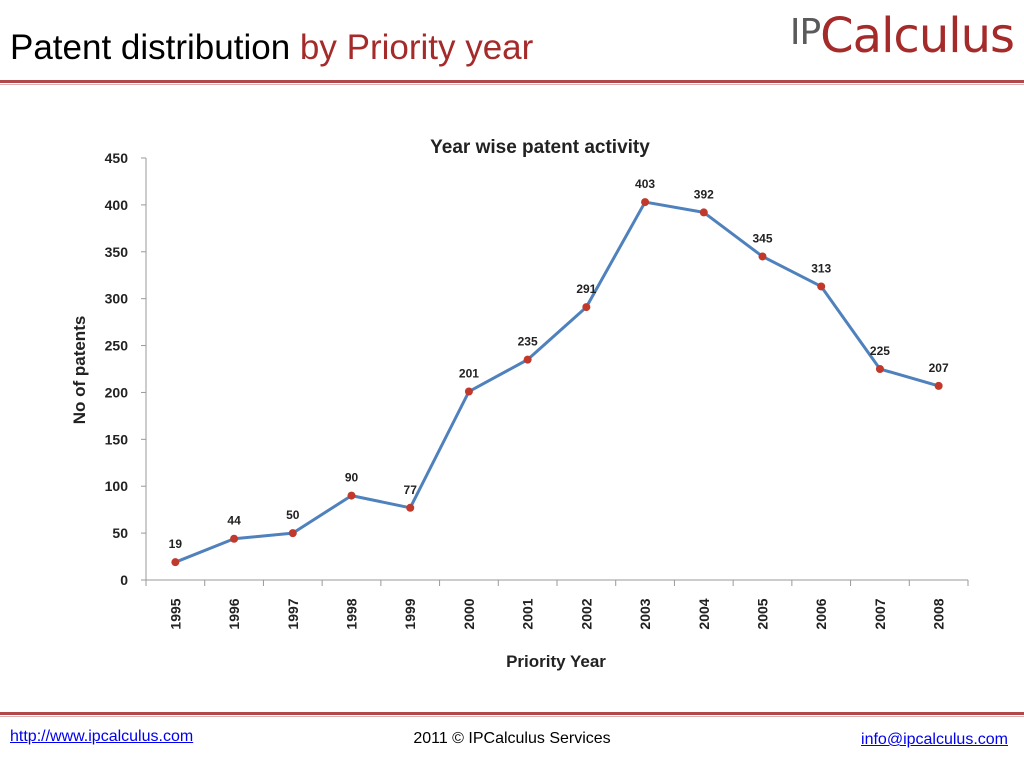 This screenshot has height=768, width=1024. I want to click on y-tick-label: 300, so click(117, 299).